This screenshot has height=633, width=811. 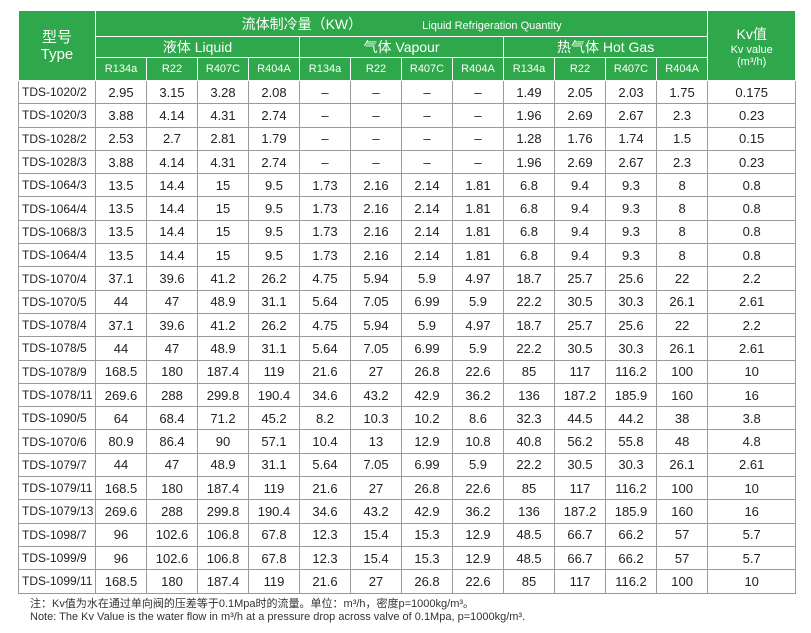 I want to click on model-cell: TDS-1079/13, so click(x=57, y=511).